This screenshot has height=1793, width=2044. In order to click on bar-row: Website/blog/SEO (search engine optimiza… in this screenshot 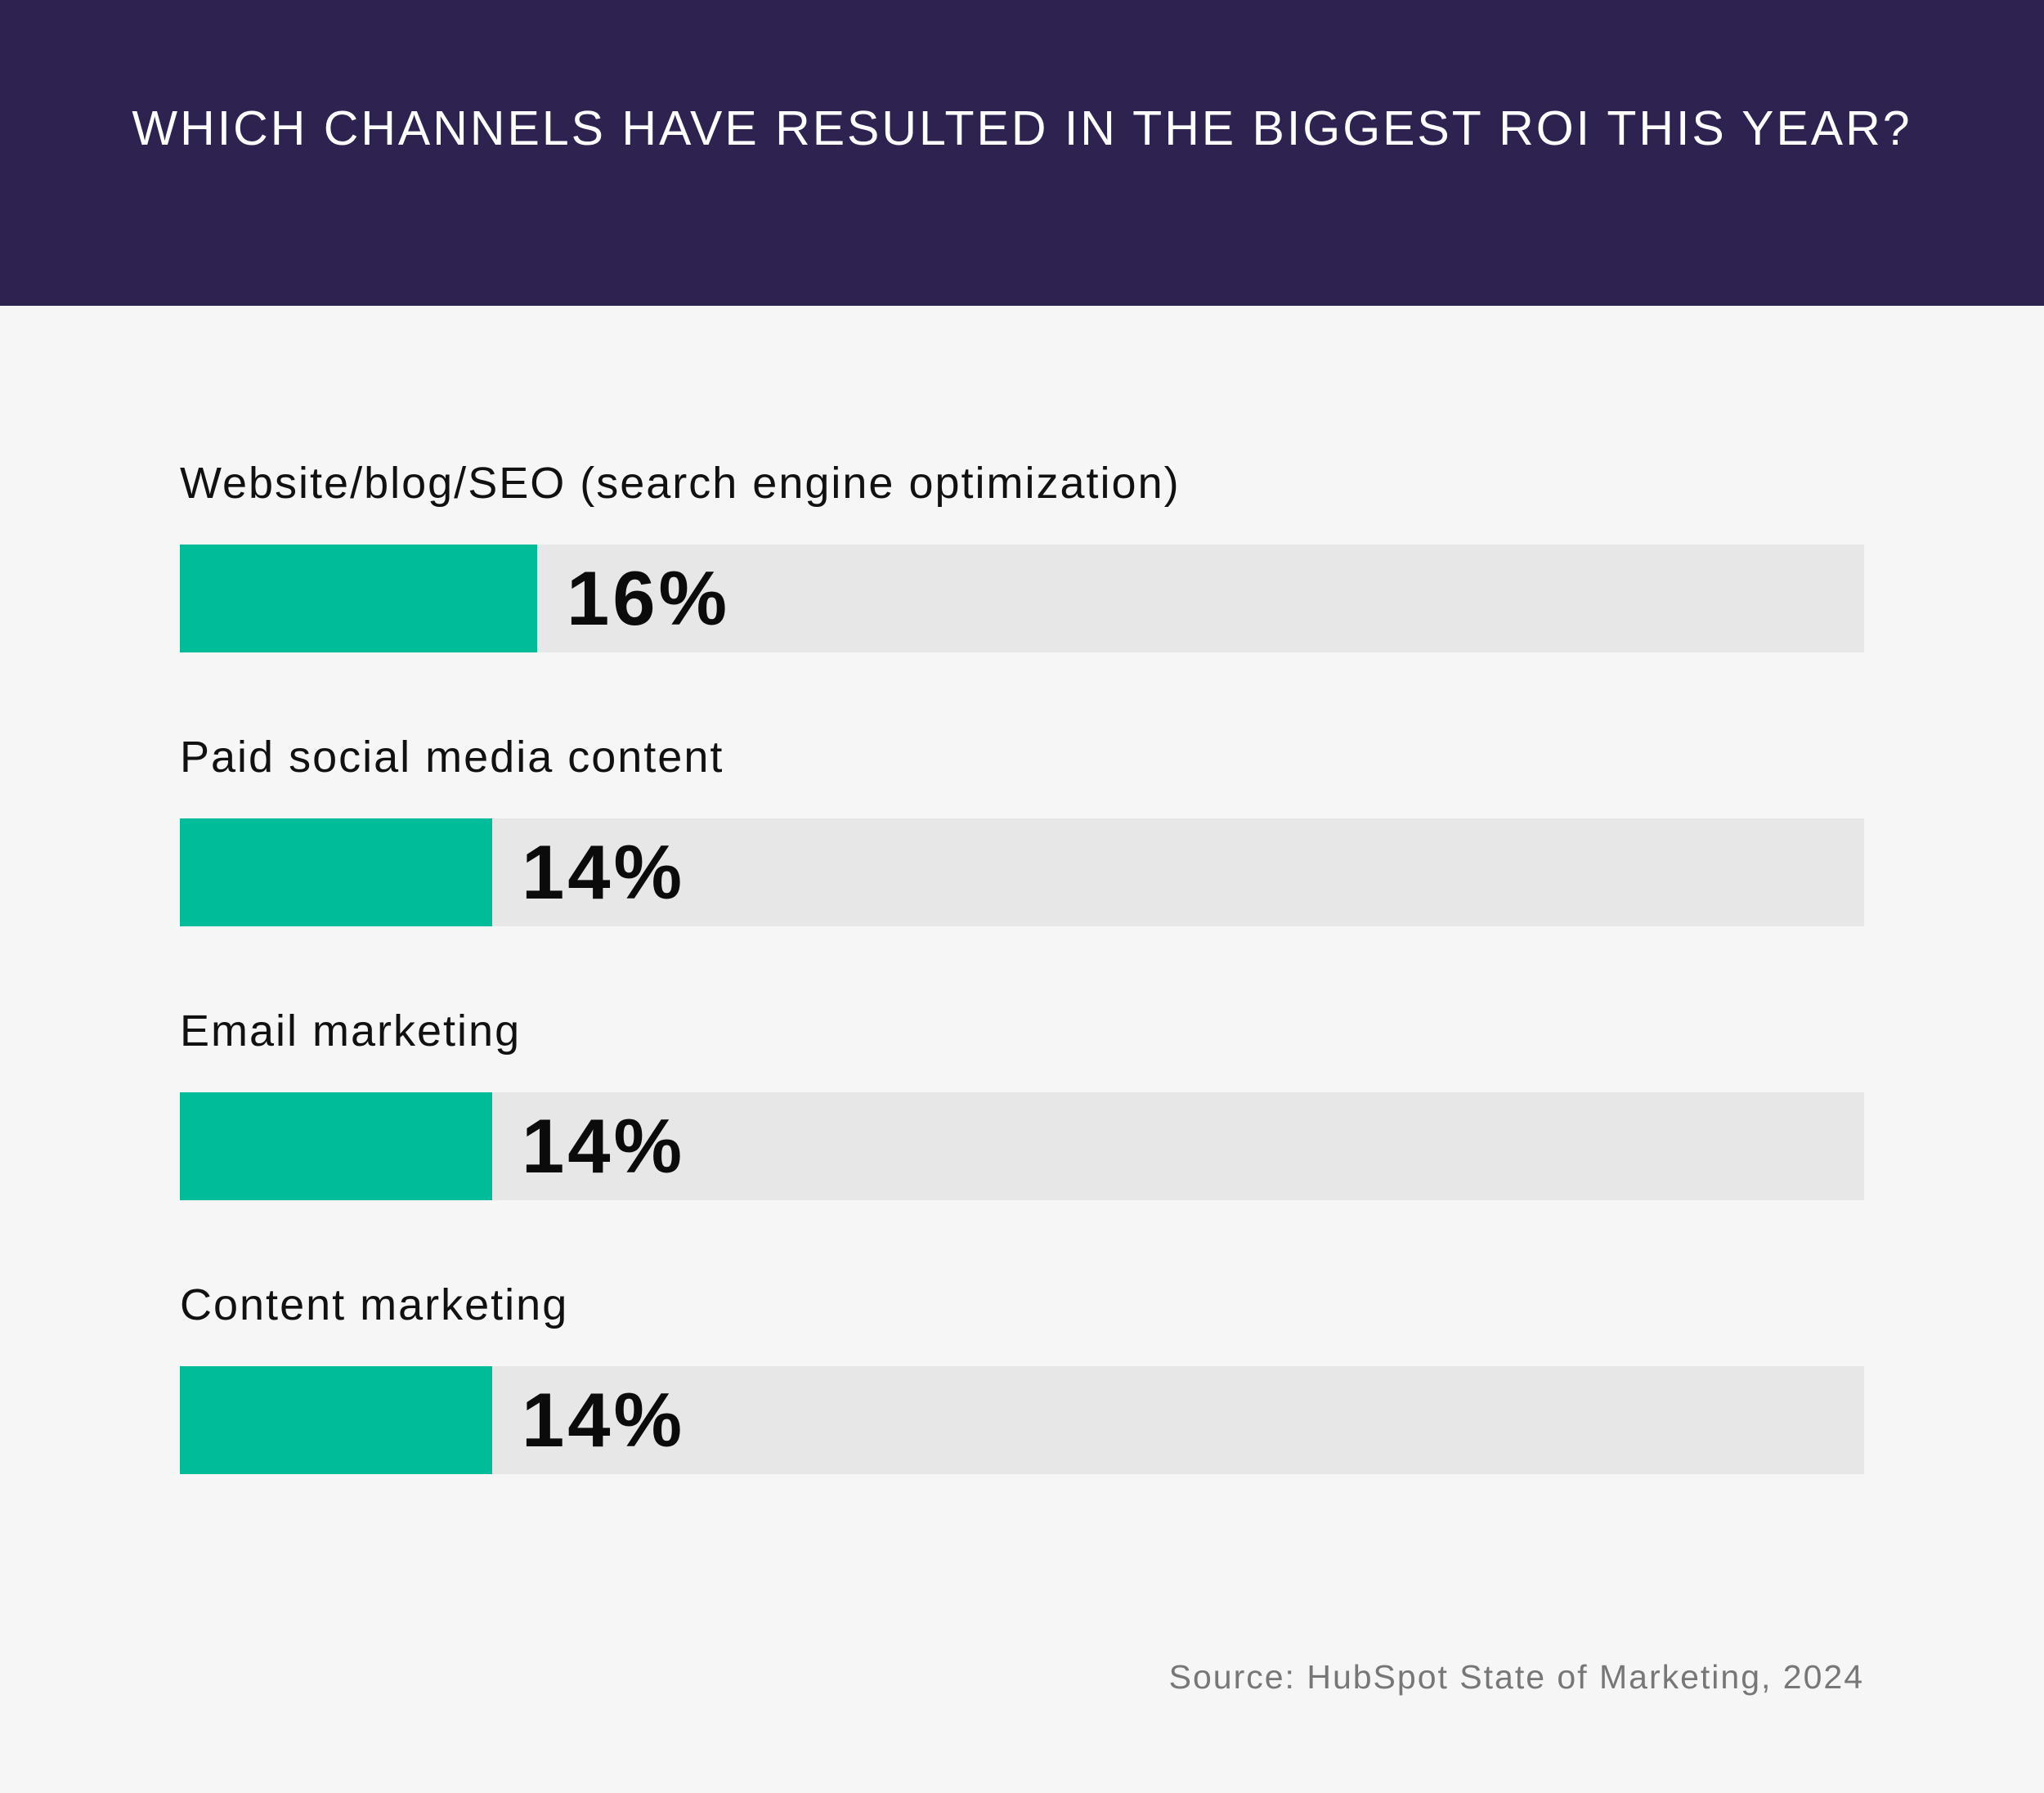, I will do `click(1022, 564)`.